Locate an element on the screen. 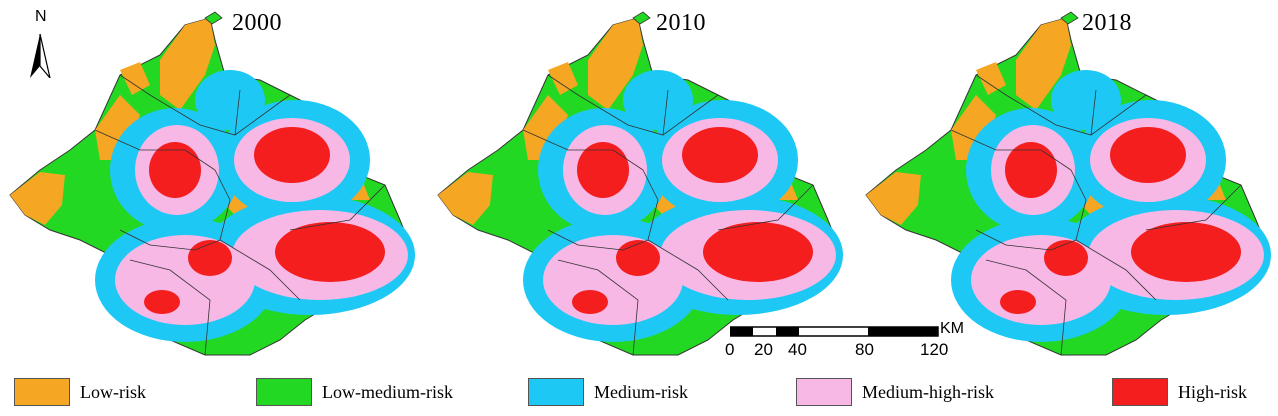  scale-bar: KM 0 20 40 80 120 is located at coordinates (856, 341).